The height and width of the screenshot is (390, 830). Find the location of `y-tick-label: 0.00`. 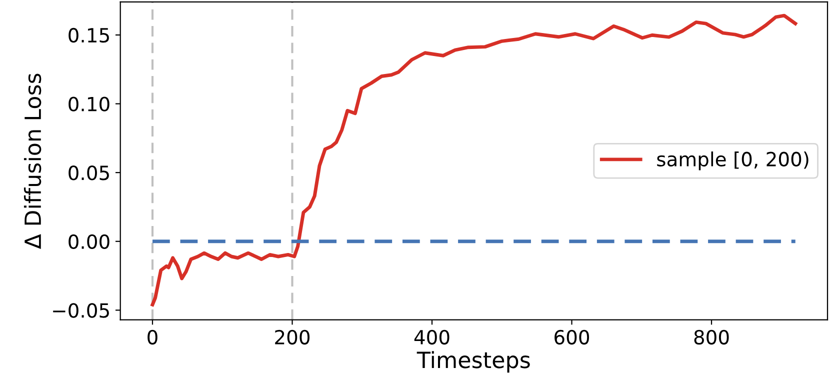

y-tick-label: 0.00 is located at coordinates (89, 242).